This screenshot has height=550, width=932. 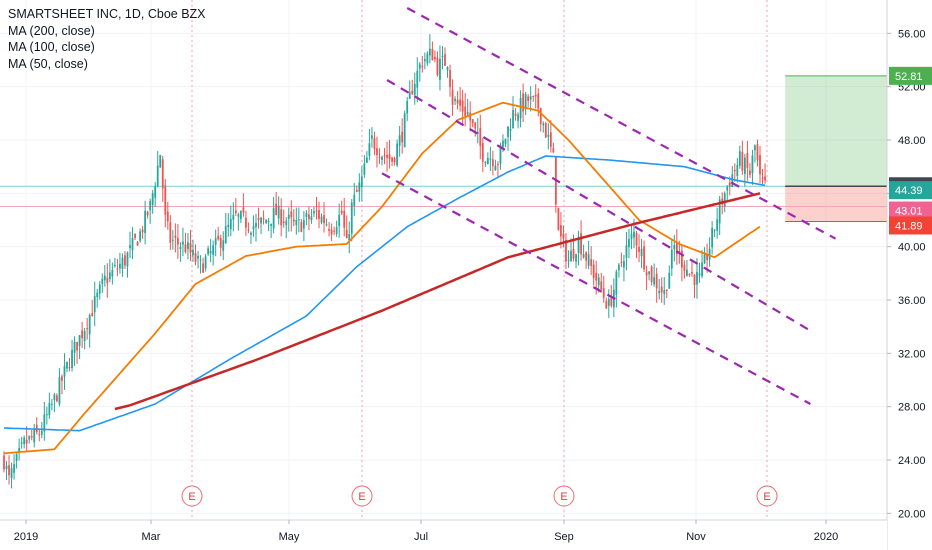 I want to click on ma100-legend: MA (100, close), so click(x=51, y=47).